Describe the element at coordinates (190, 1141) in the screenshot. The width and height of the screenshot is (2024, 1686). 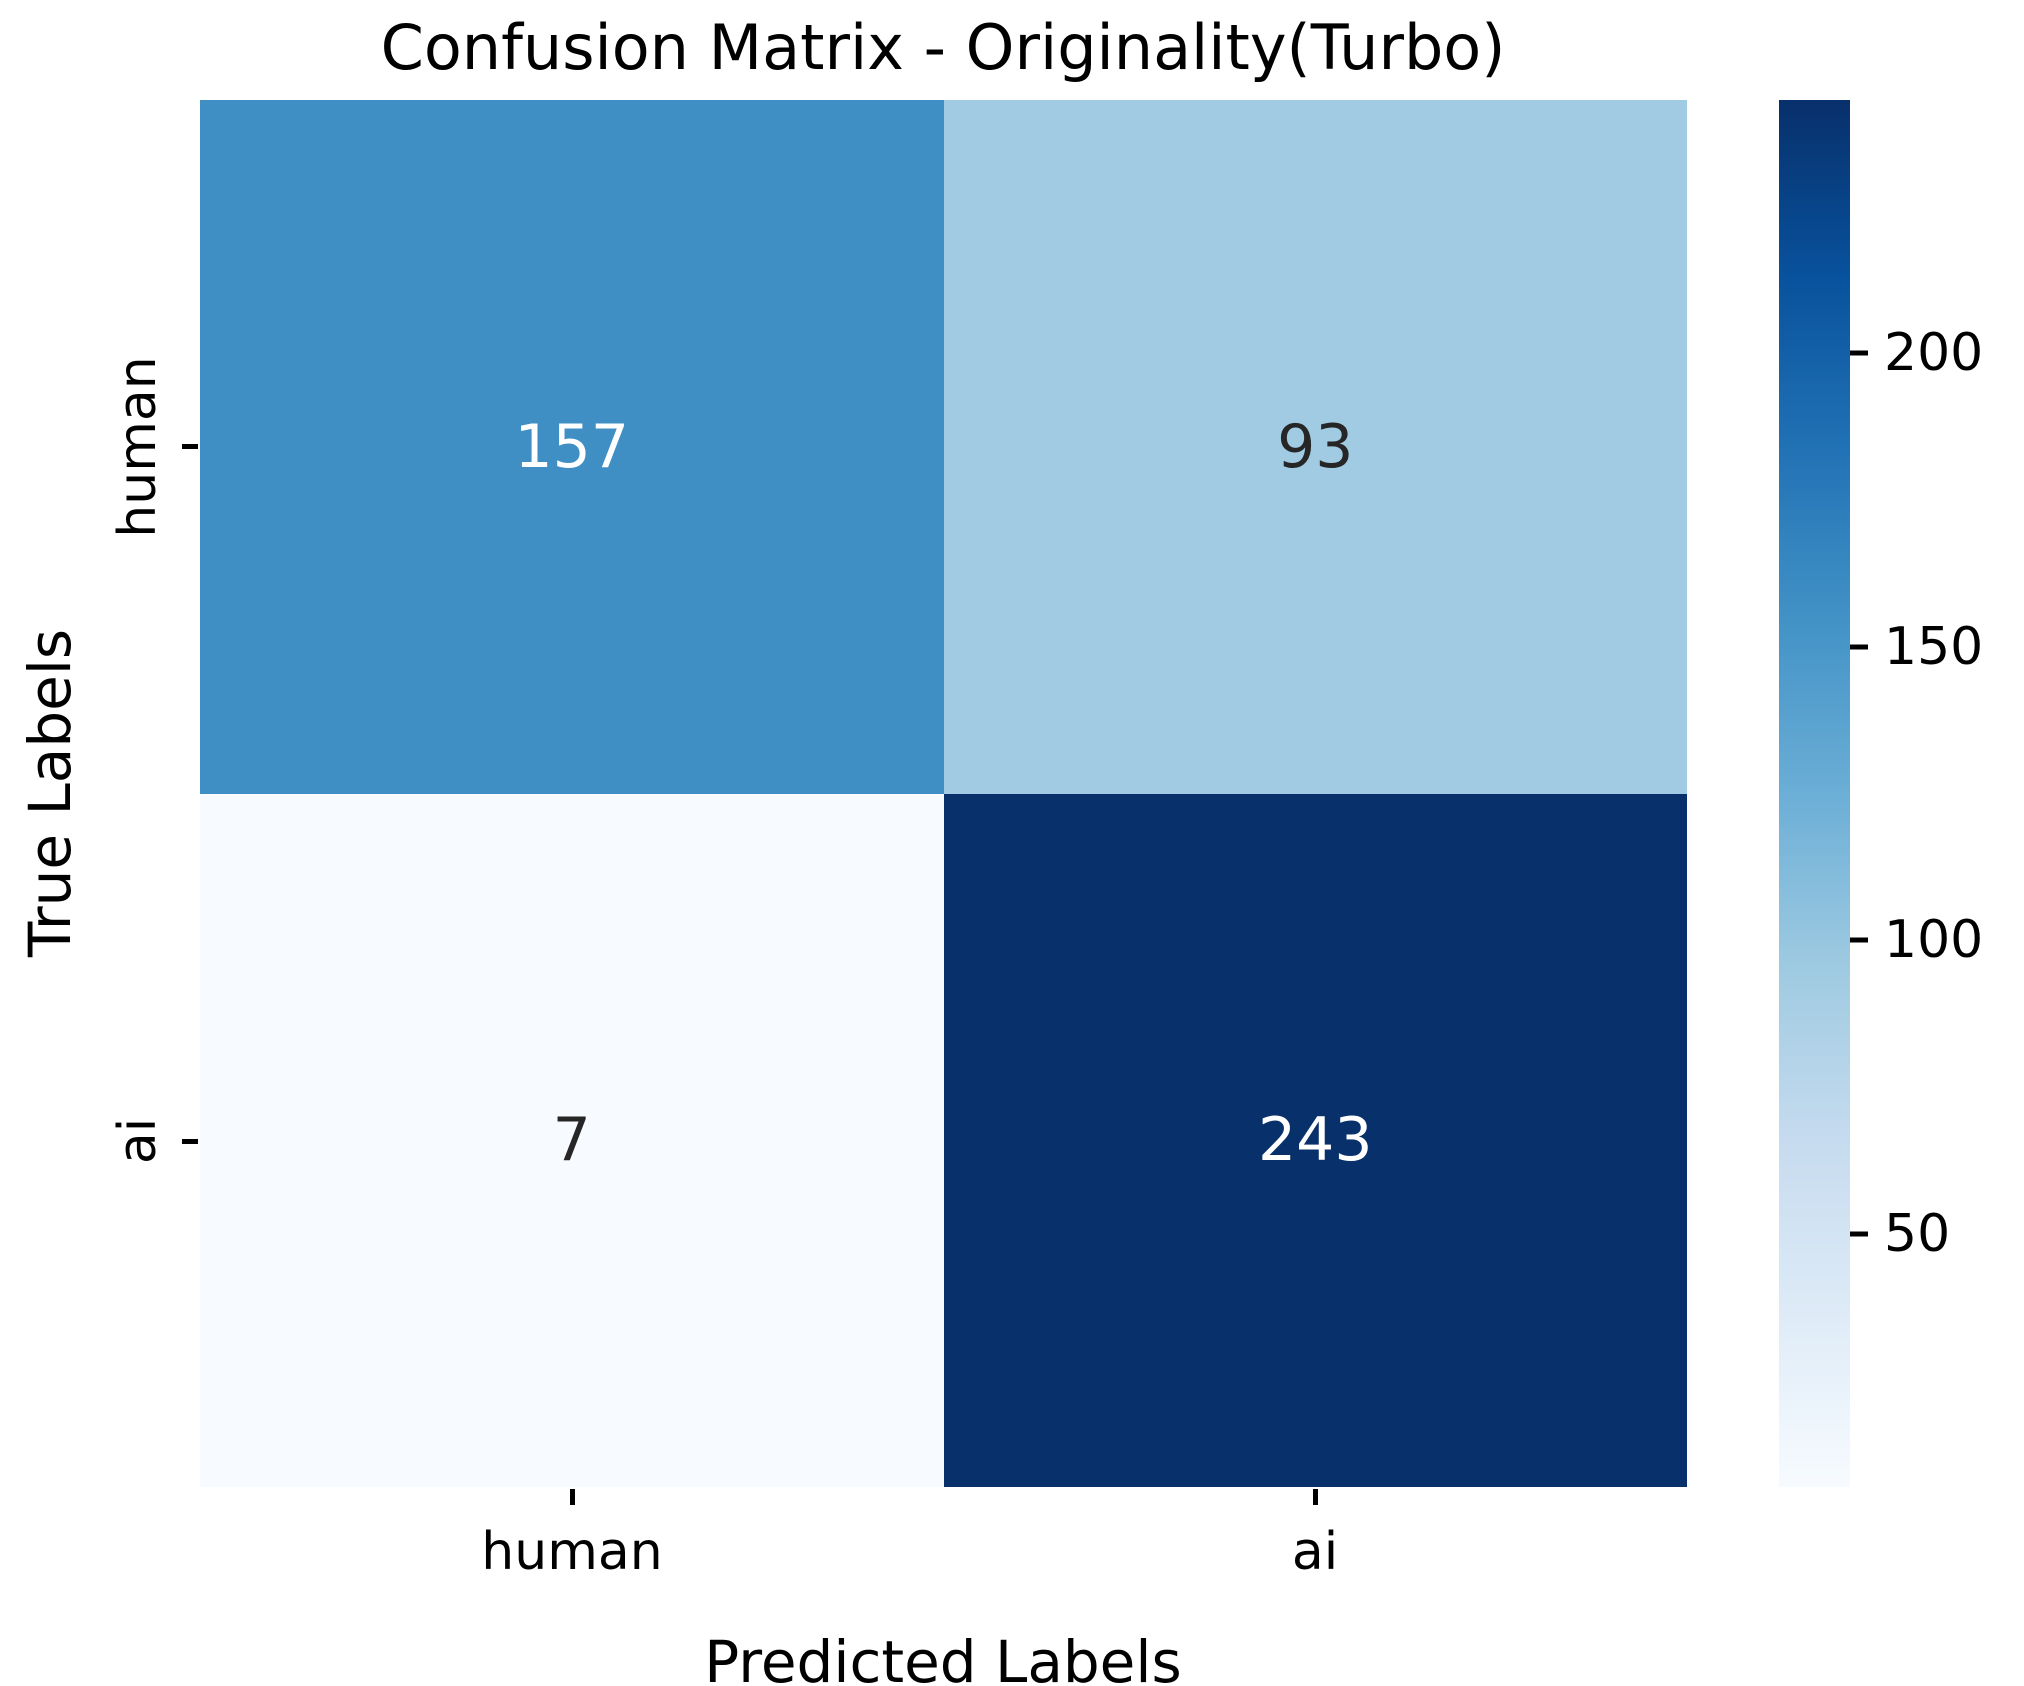
I see `y-tick-mark-ai` at that location.